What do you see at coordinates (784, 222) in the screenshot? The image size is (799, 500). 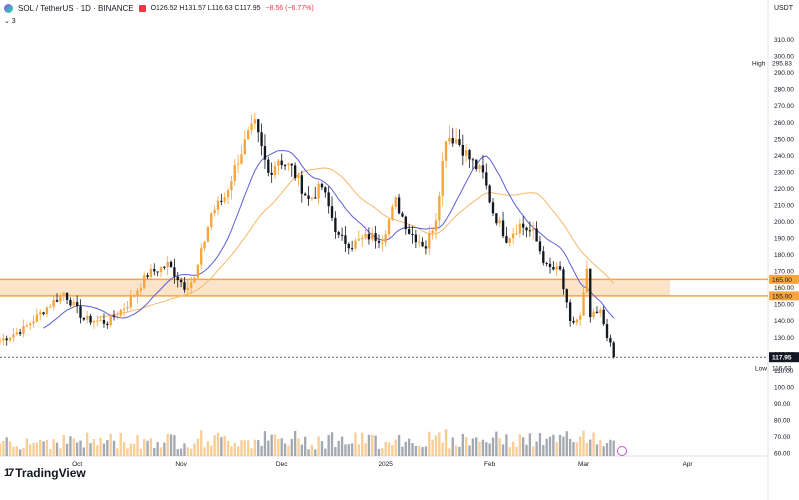 I see `y-tick-label: 200.00` at bounding box center [784, 222].